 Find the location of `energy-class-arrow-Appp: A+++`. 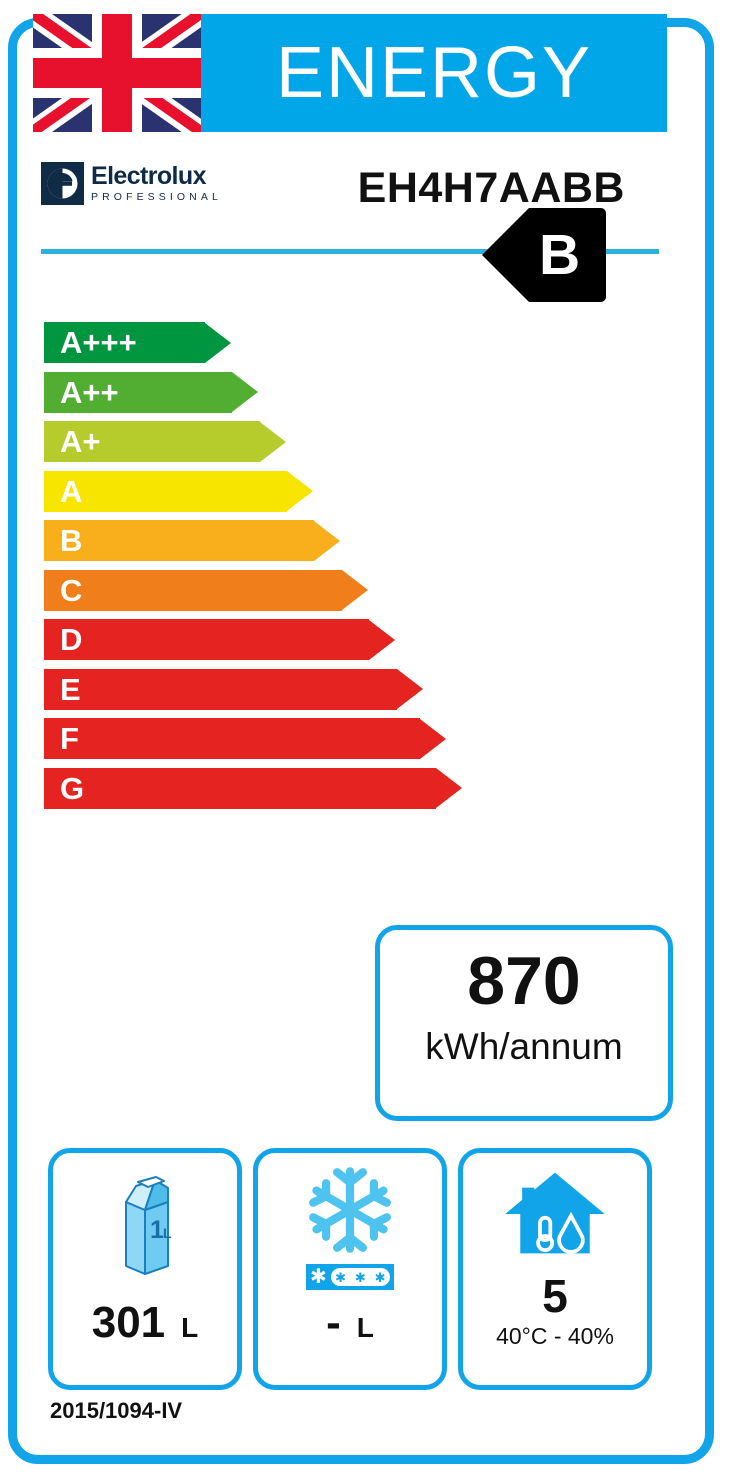

energy-class-arrow-Appp: A+++ is located at coordinates (137, 342).